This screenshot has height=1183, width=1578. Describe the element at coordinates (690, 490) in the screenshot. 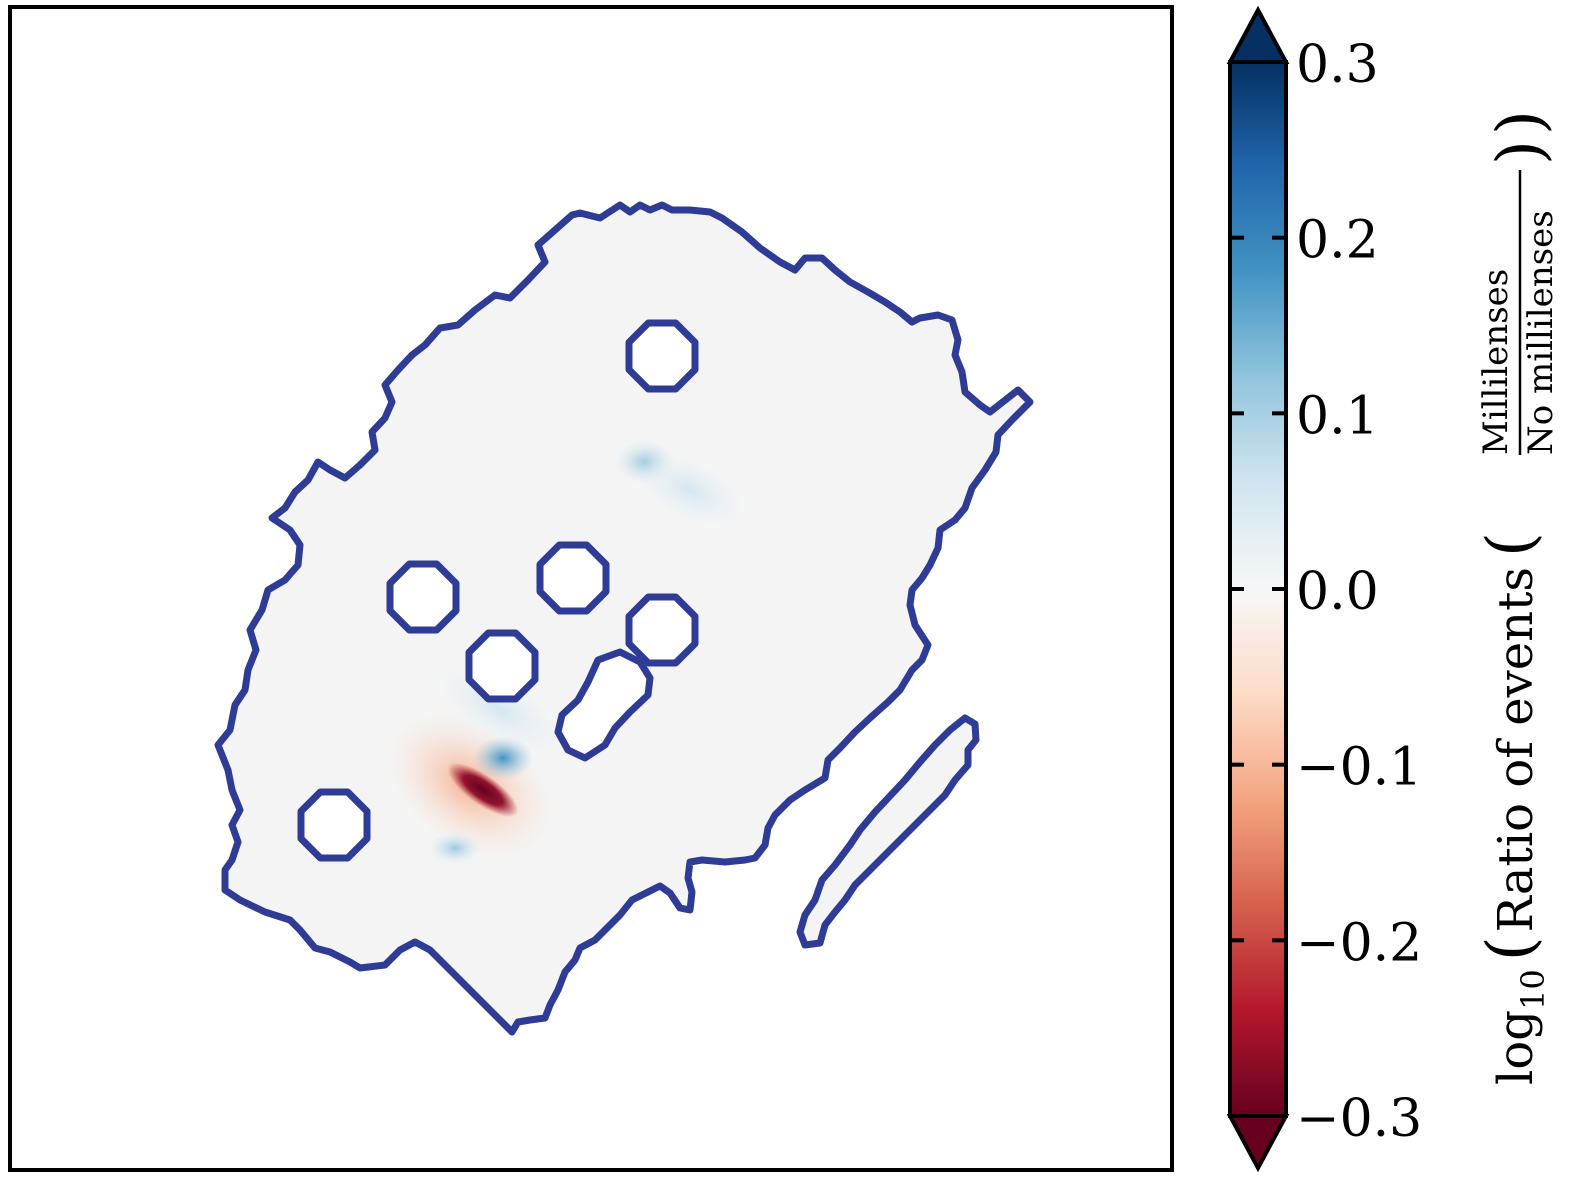

I see `hotspot-excess-faint` at that location.